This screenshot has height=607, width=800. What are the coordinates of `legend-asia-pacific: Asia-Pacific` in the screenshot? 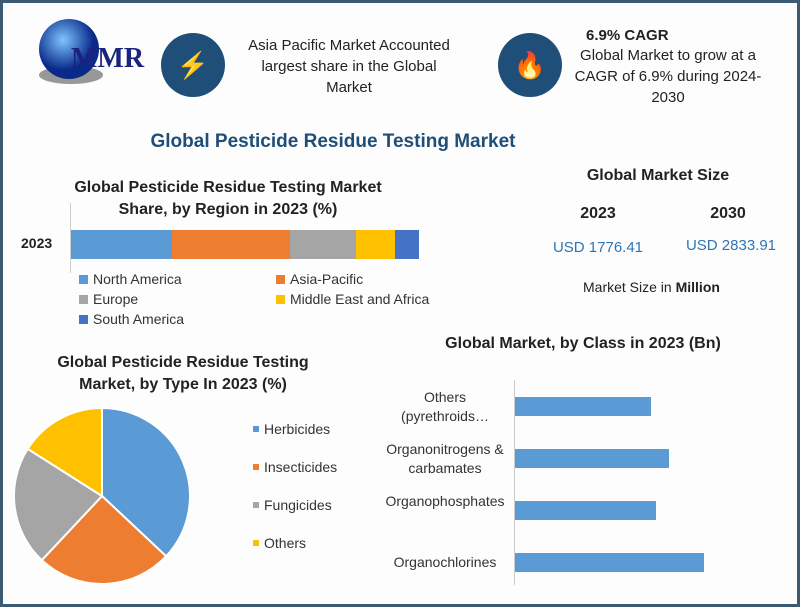 It's located at (366, 279).